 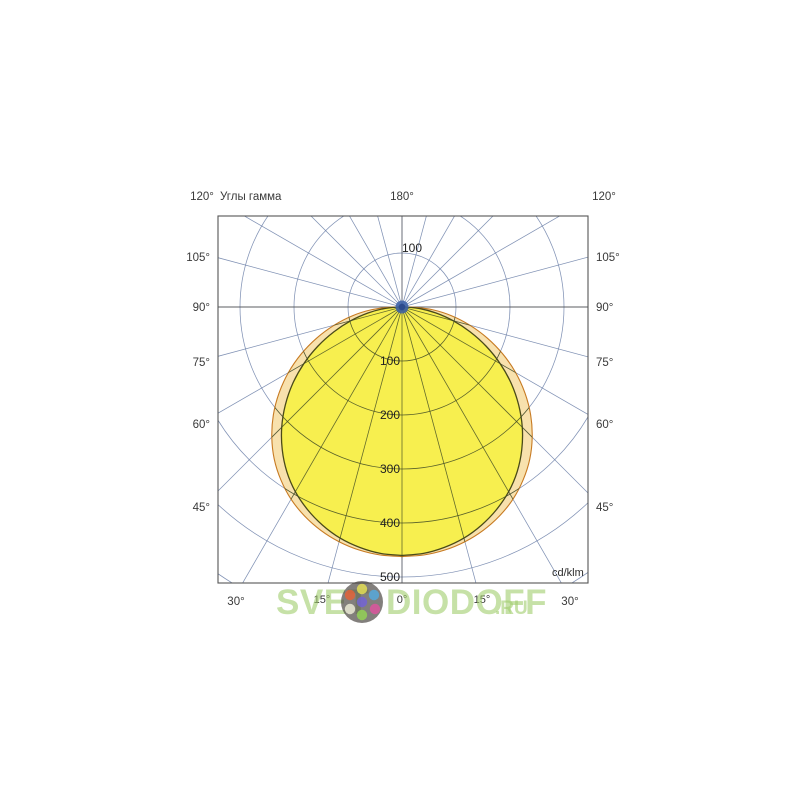 What do you see at coordinates (604, 425) in the screenshot?
I see `axis-label-right-60: 60°` at bounding box center [604, 425].